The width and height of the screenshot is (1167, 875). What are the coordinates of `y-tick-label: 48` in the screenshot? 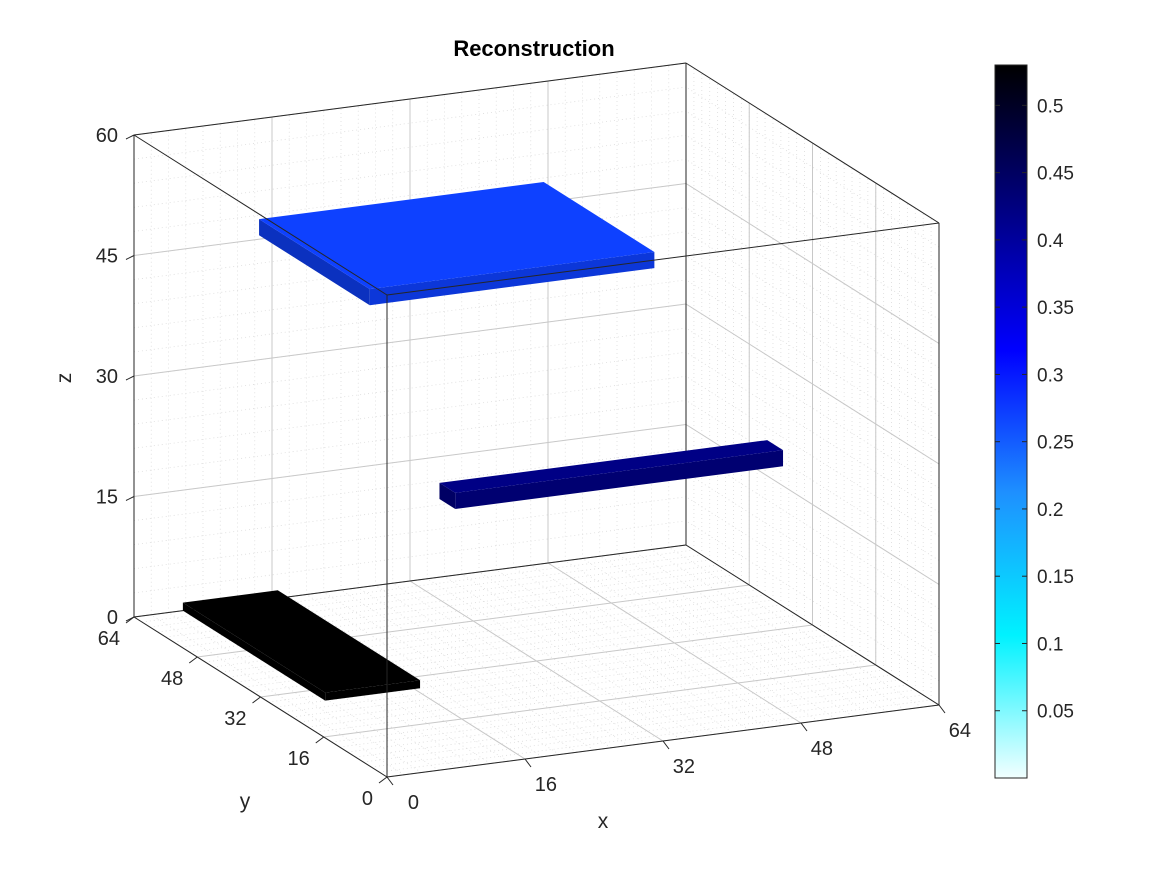 It's located at (172, 679).